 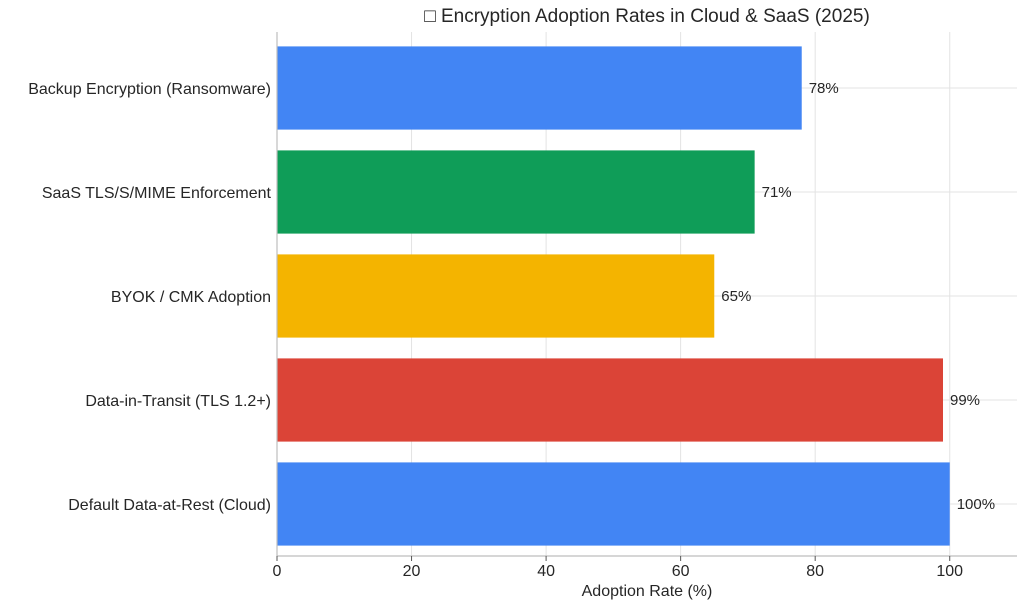 What do you see at coordinates (412, 571) in the screenshot?
I see `x-tick-label-20: 20` at bounding box center [412, 571].